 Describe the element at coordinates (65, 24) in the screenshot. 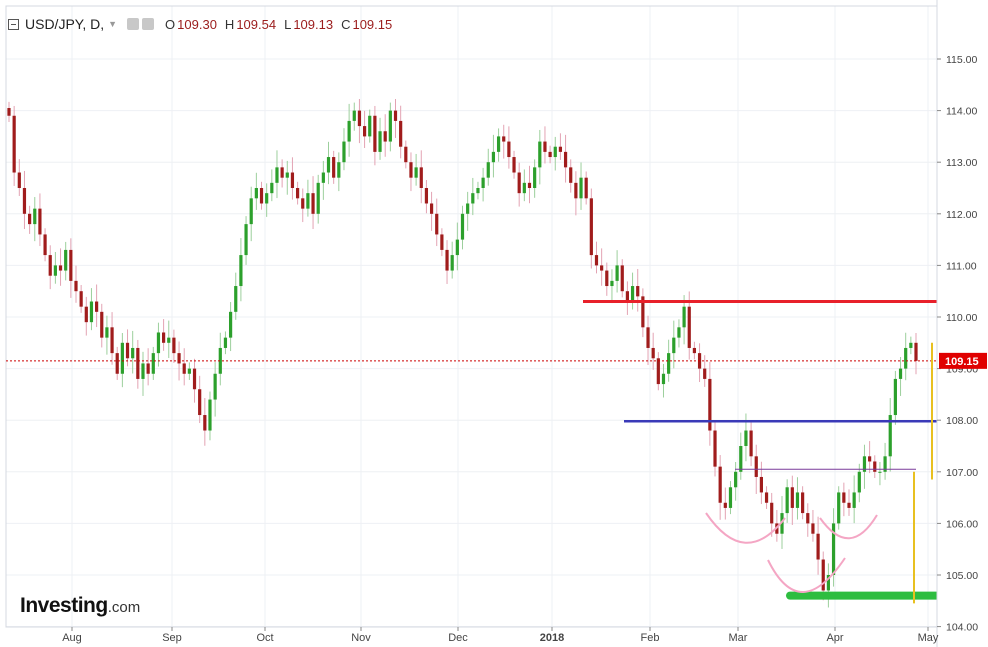

I see `symbol-label: USD/JPY, D,` at that location.